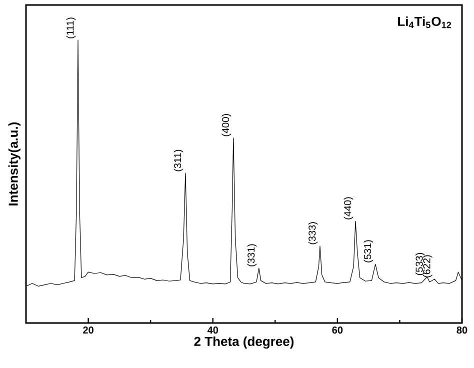  Describe the element at coordinates (88, 330) in the screenshot. I see `x-tick-label: 20` at that location.